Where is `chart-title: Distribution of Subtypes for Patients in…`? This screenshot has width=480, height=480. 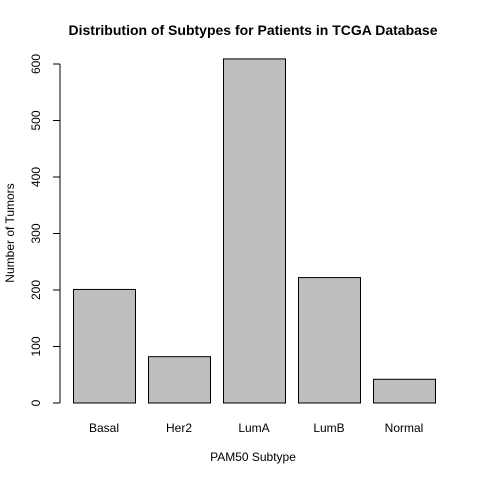
chart-title: Distribution of Subtypes for Patients in… is located at coordinates (253, 30).